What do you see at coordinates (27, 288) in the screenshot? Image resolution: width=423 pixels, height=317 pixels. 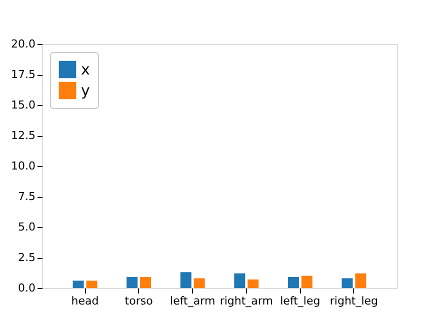 I see `y-tick-label: 0.0` at bounding box center [27, 288].